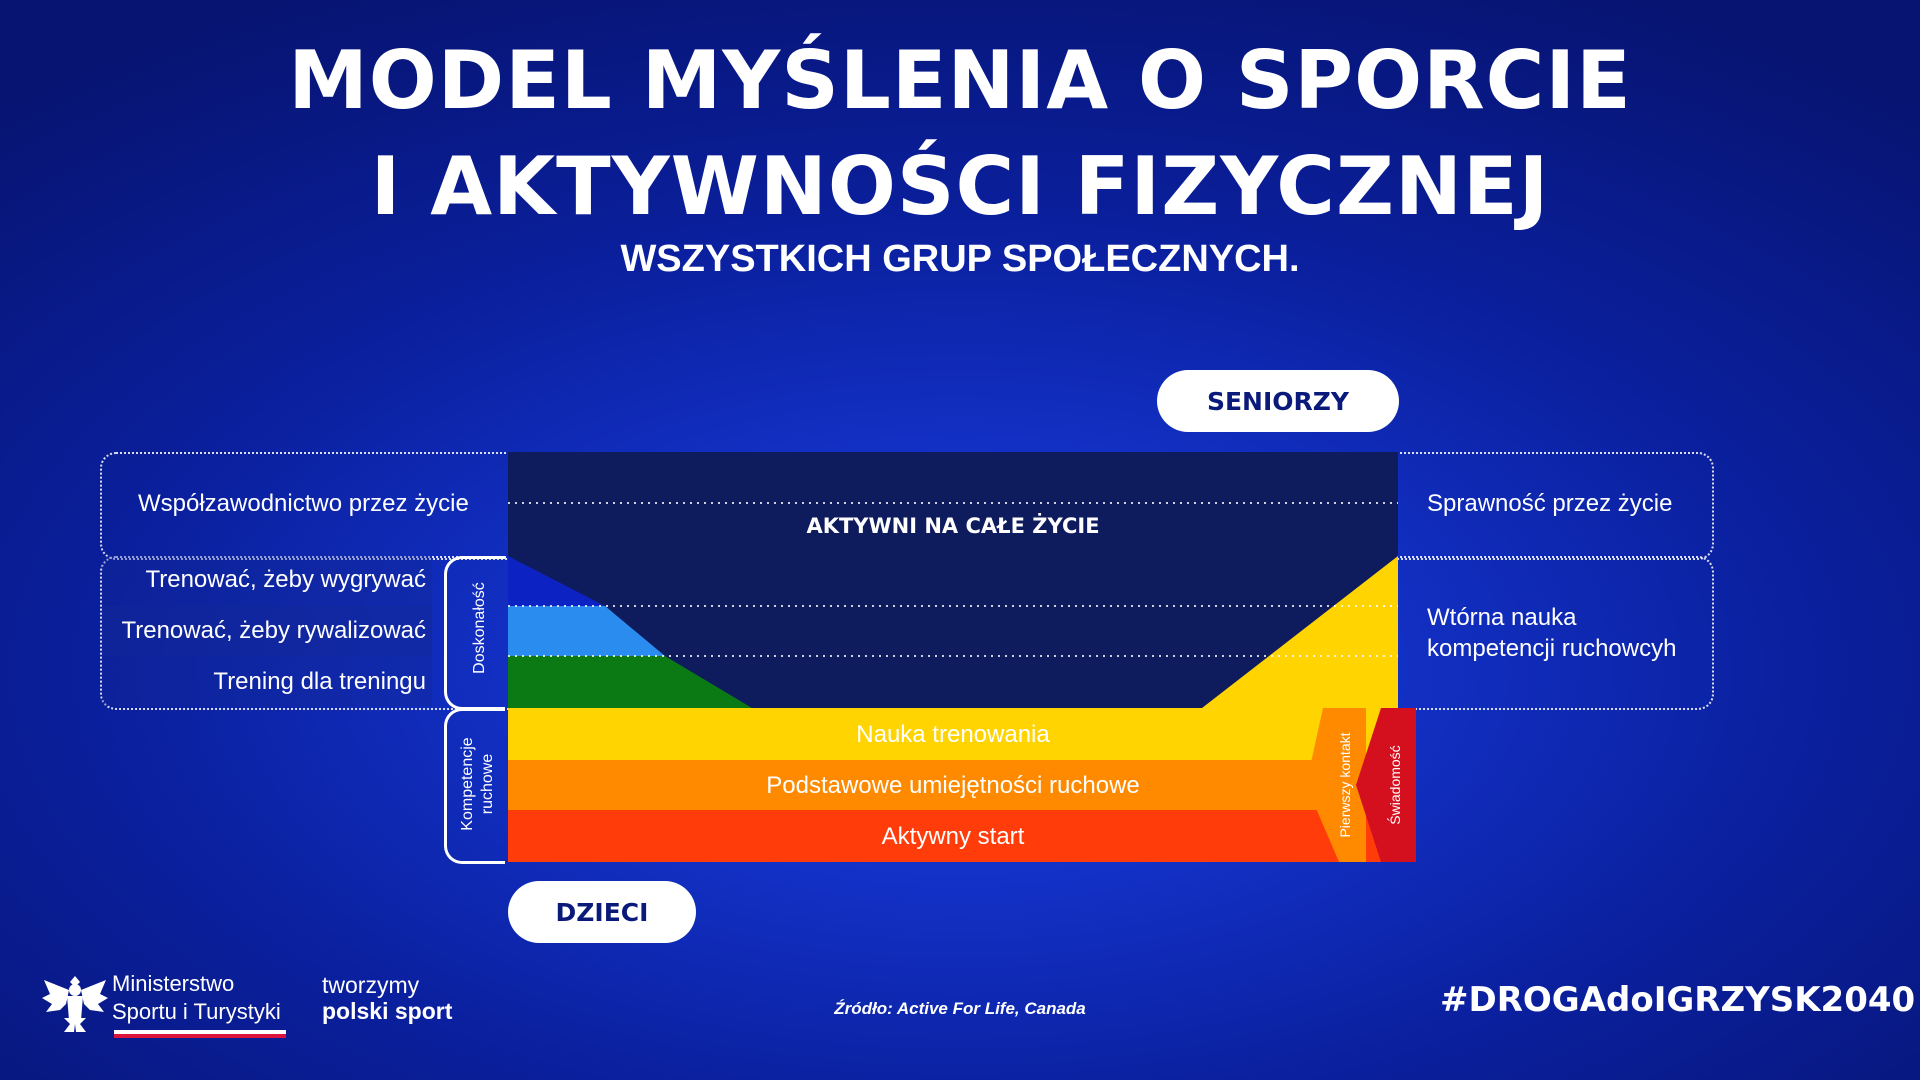  What do you see at coordinates (196, 998) in the screenshot?
I see `ministry-logo-text: Ministerstwo Sportu i Turystyki` at bounding box center [196, 998].